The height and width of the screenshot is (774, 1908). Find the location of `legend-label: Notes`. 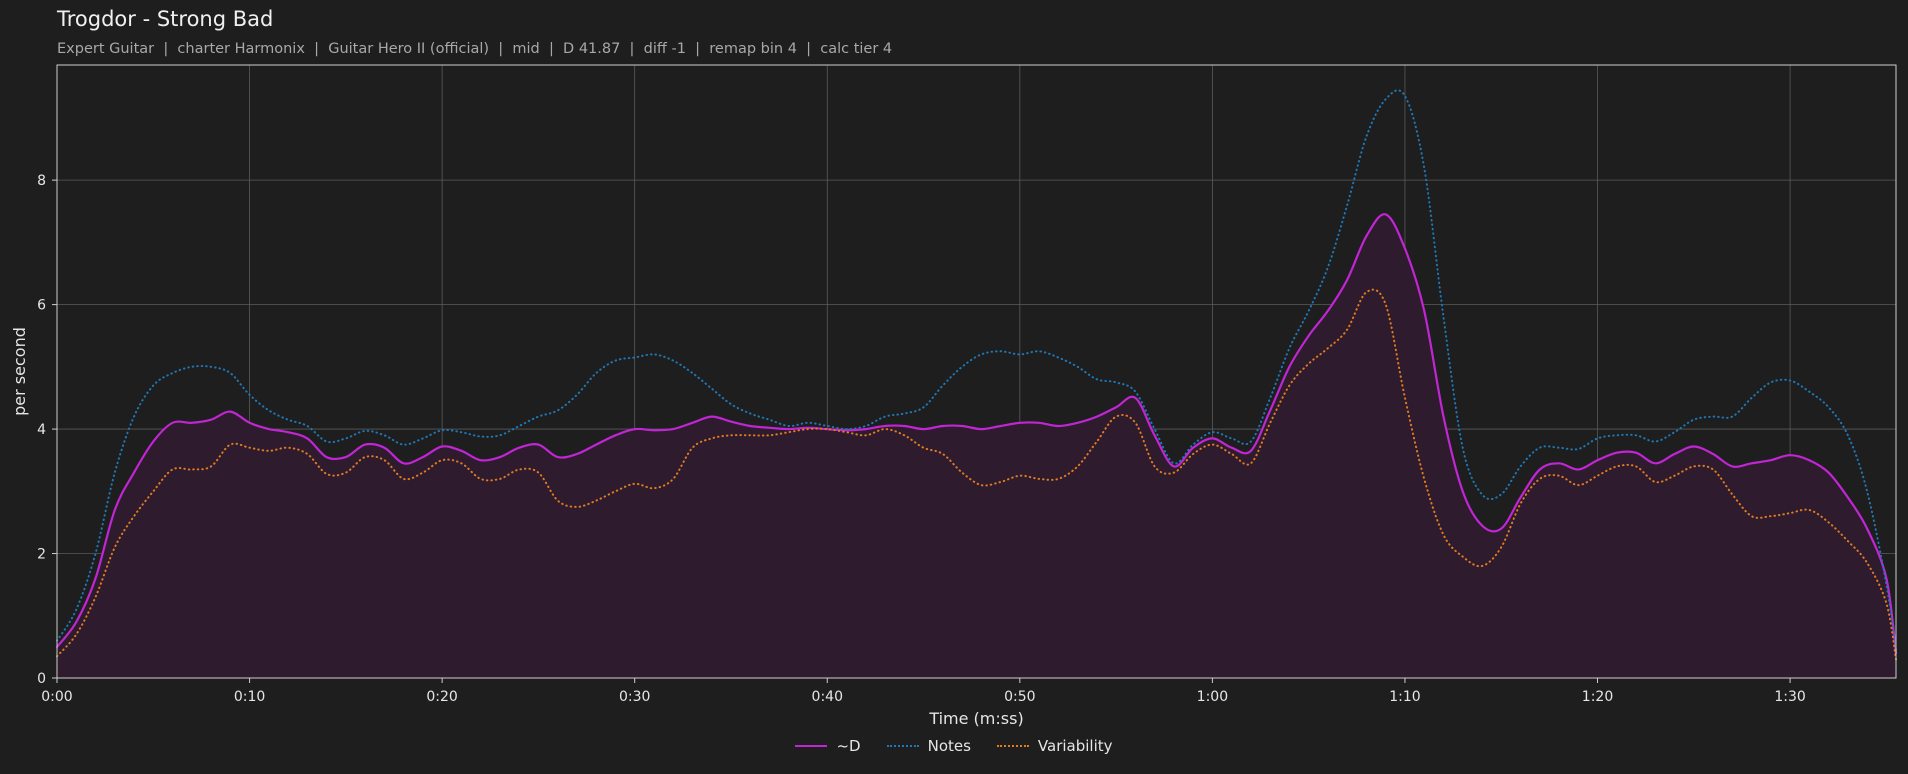

legend-label: Notes is located at coordinates (949, 746).